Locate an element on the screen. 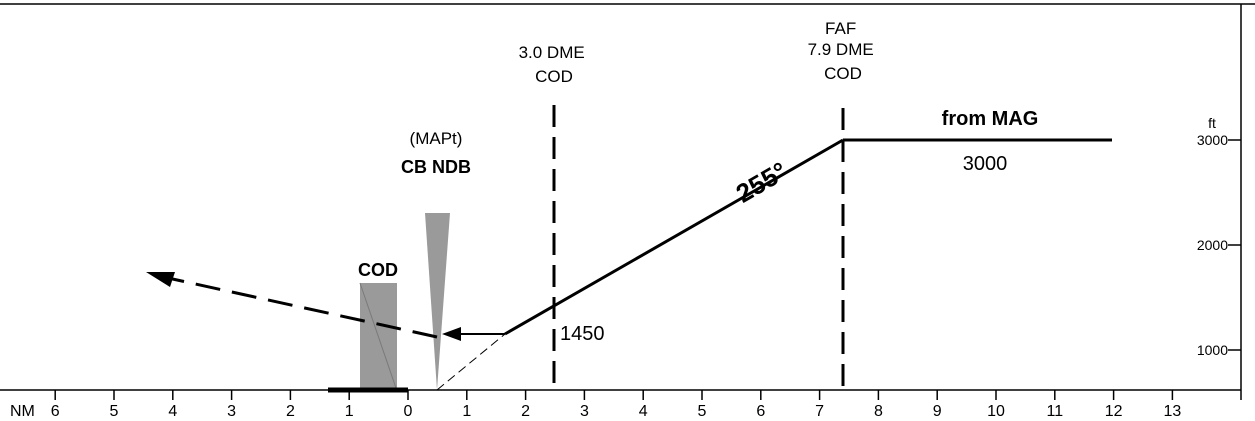 The image size is (1255, 421). glidepath-extension is located at coordinates (471, 362).